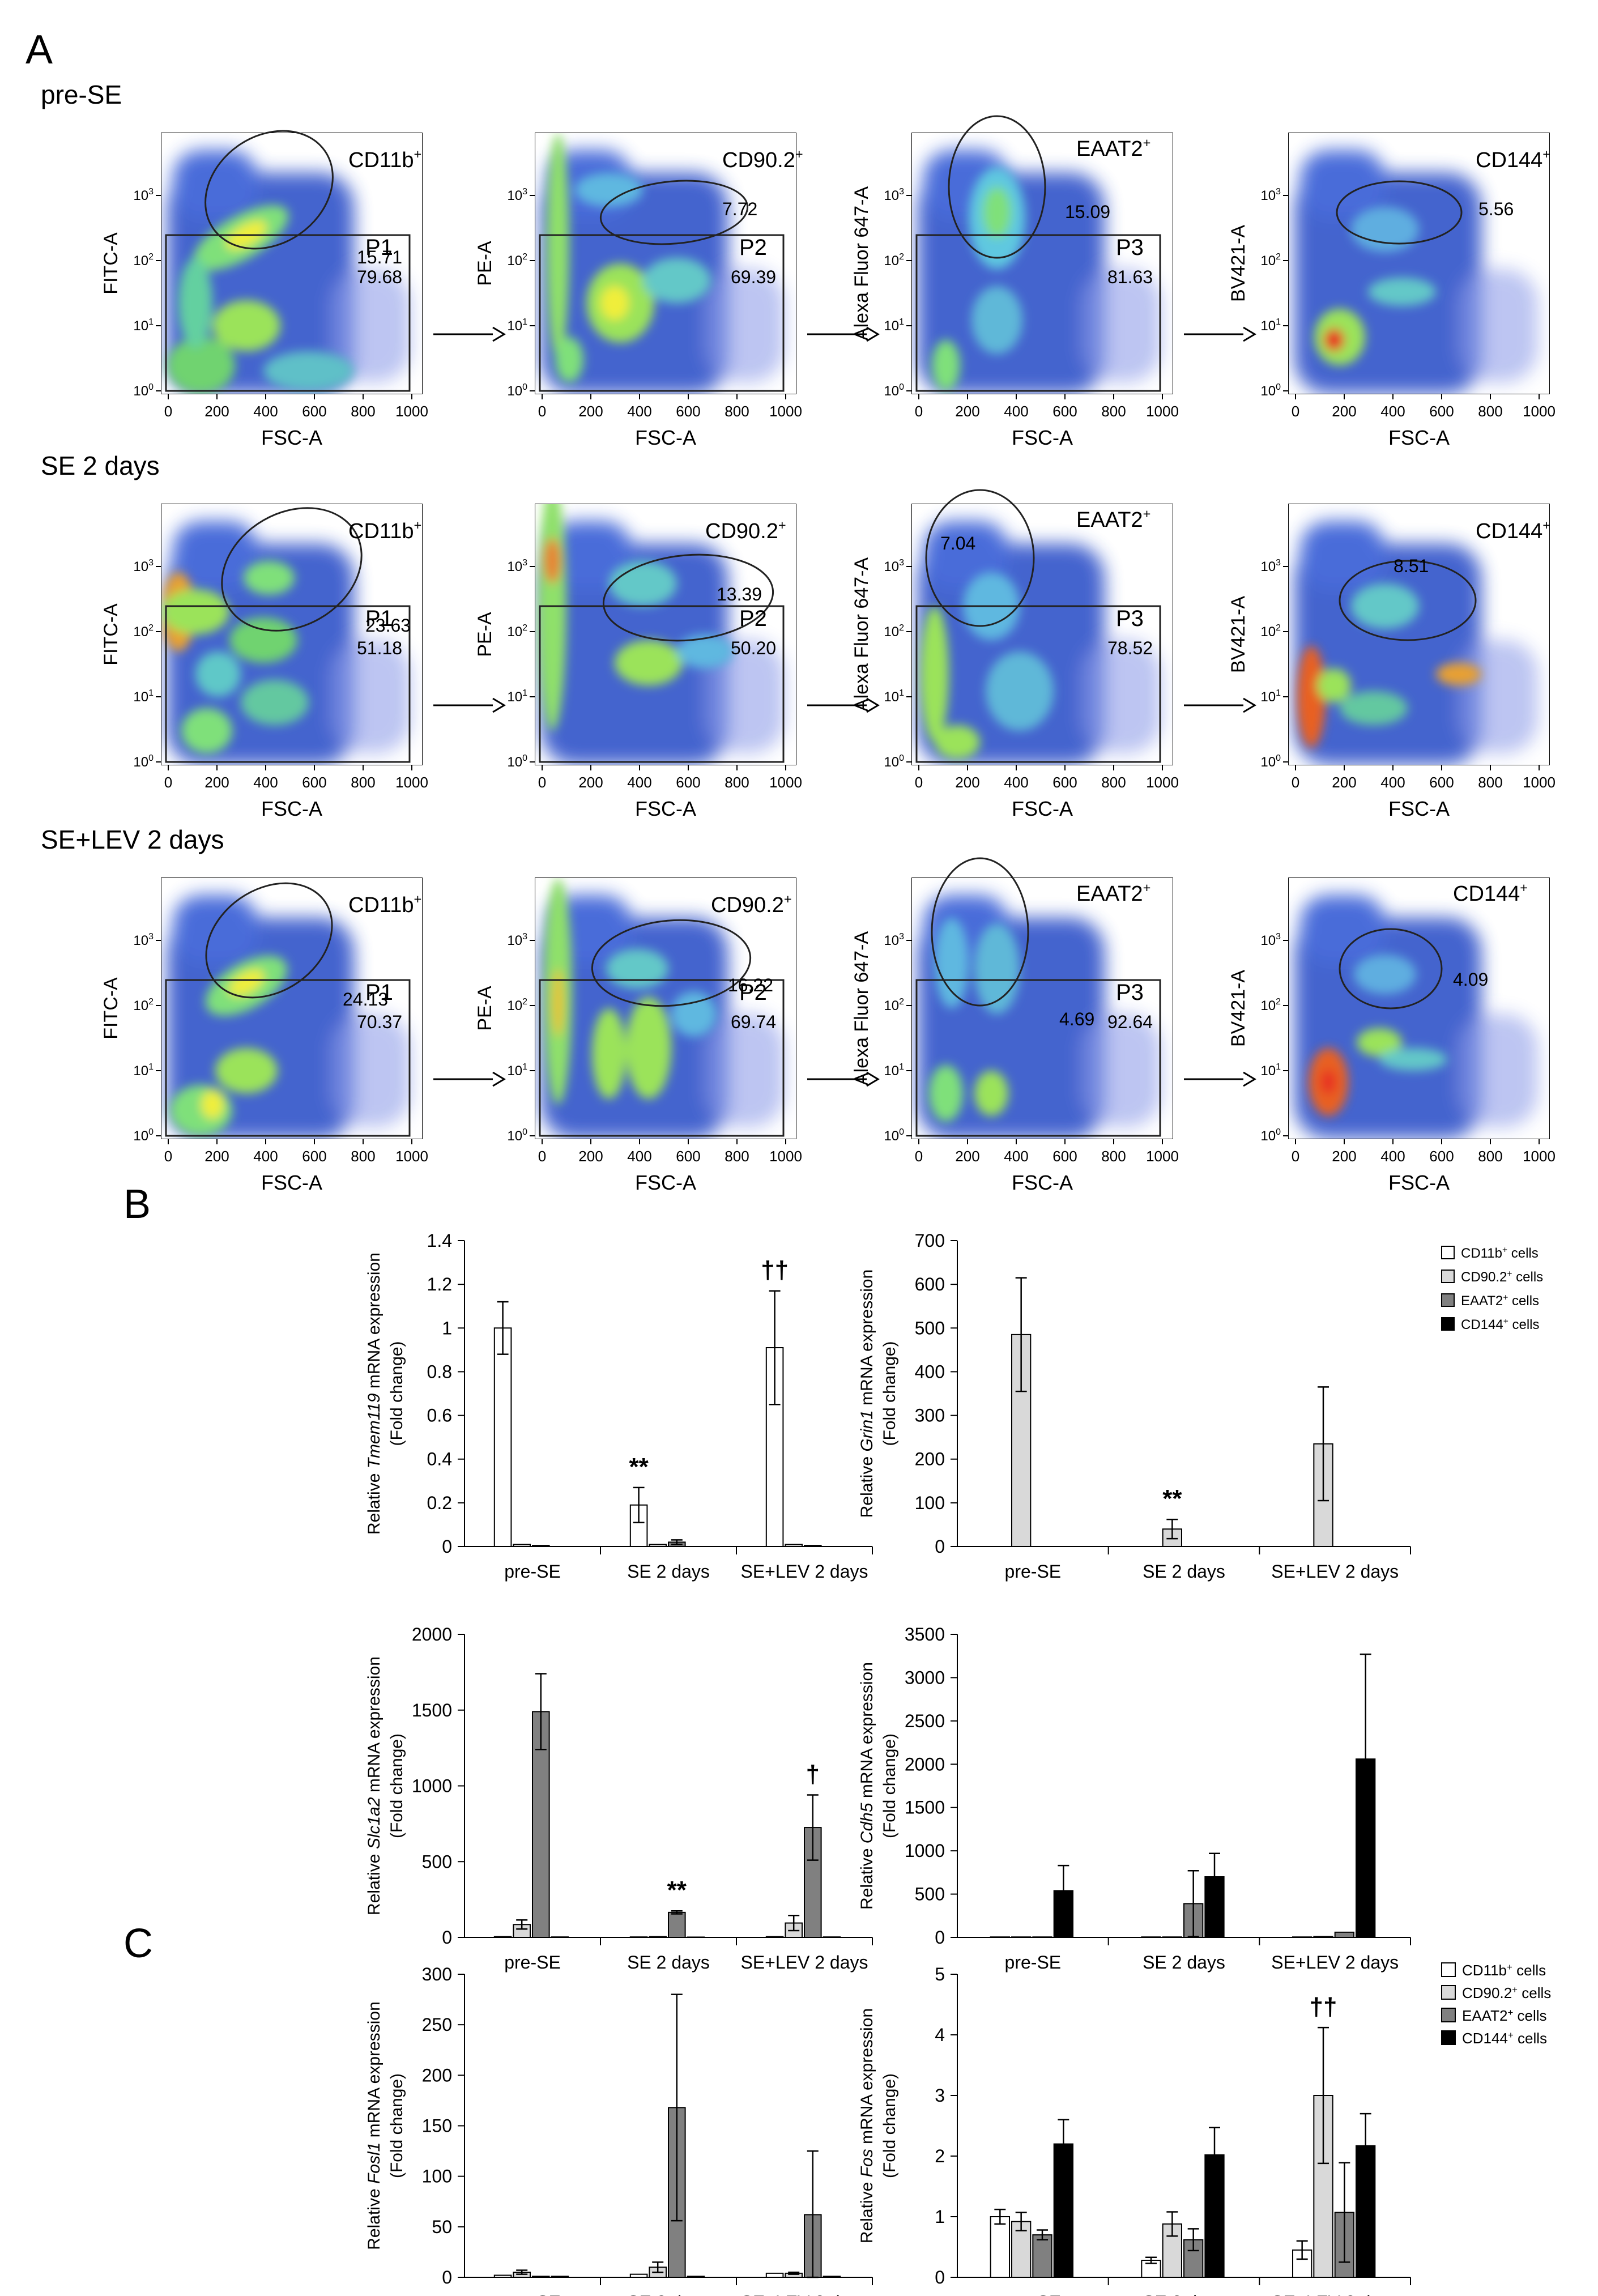 This screenshot has height=2296, width=1598. I want to click on y-tick-label: 500, so click(930, 1328).